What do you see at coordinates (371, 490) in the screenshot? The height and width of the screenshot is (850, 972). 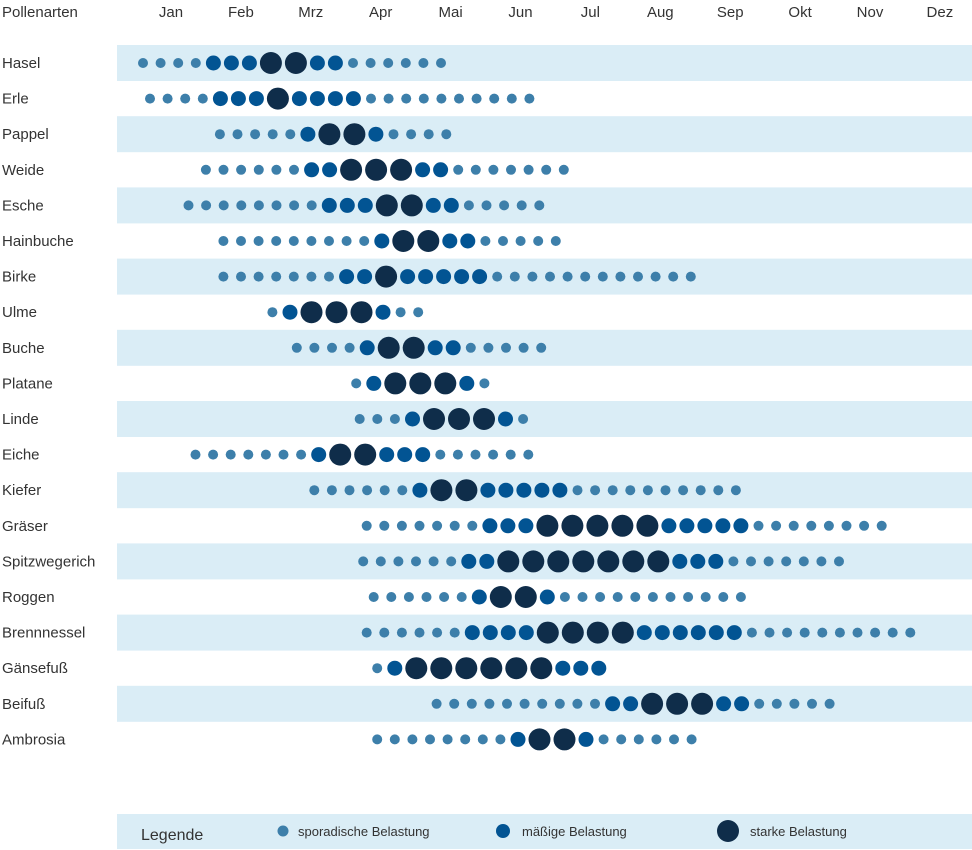 I see `row-kiefer: Kiefer` at bounding box center [371, 490].